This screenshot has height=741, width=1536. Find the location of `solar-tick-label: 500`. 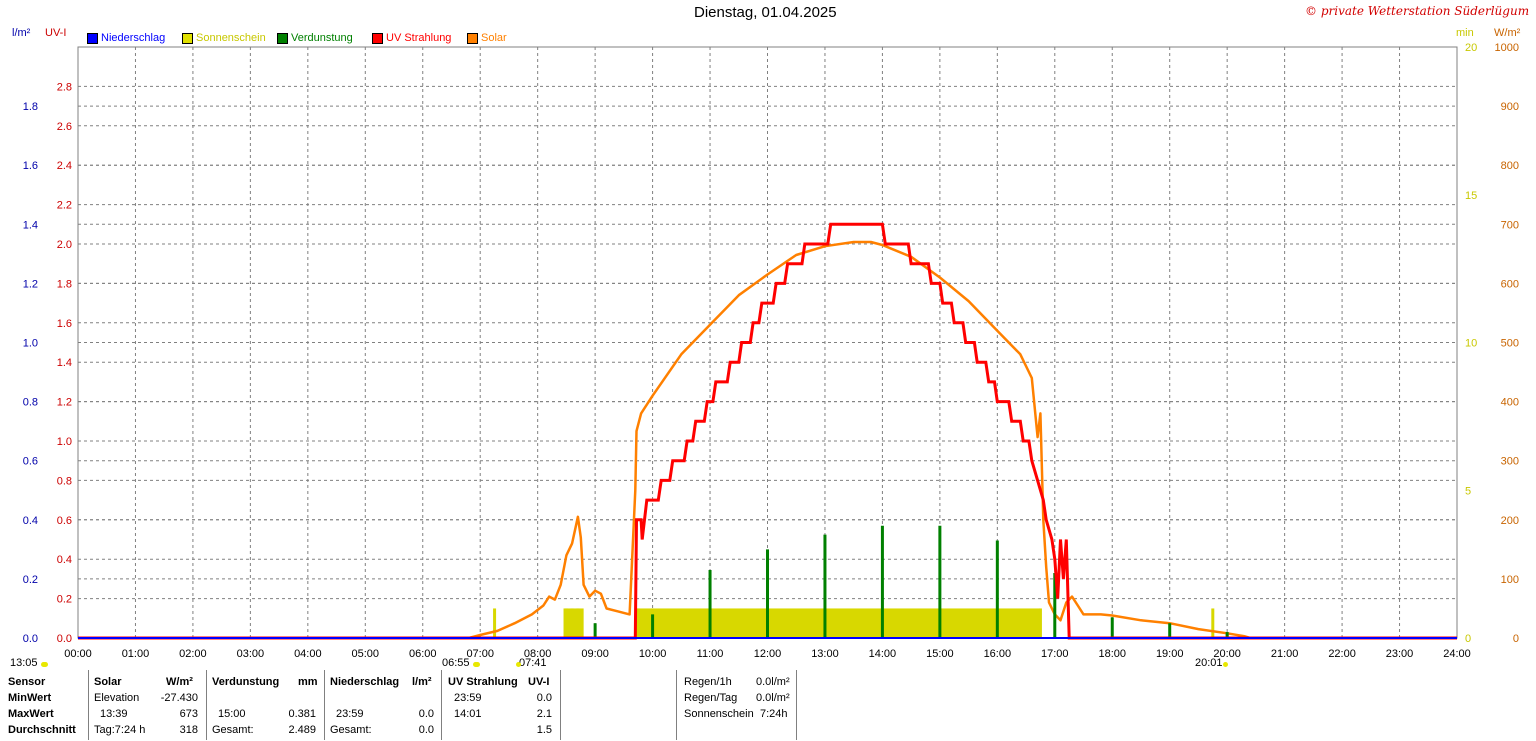

solar-tick-label: 500 is located at coordinates (1510, 344).